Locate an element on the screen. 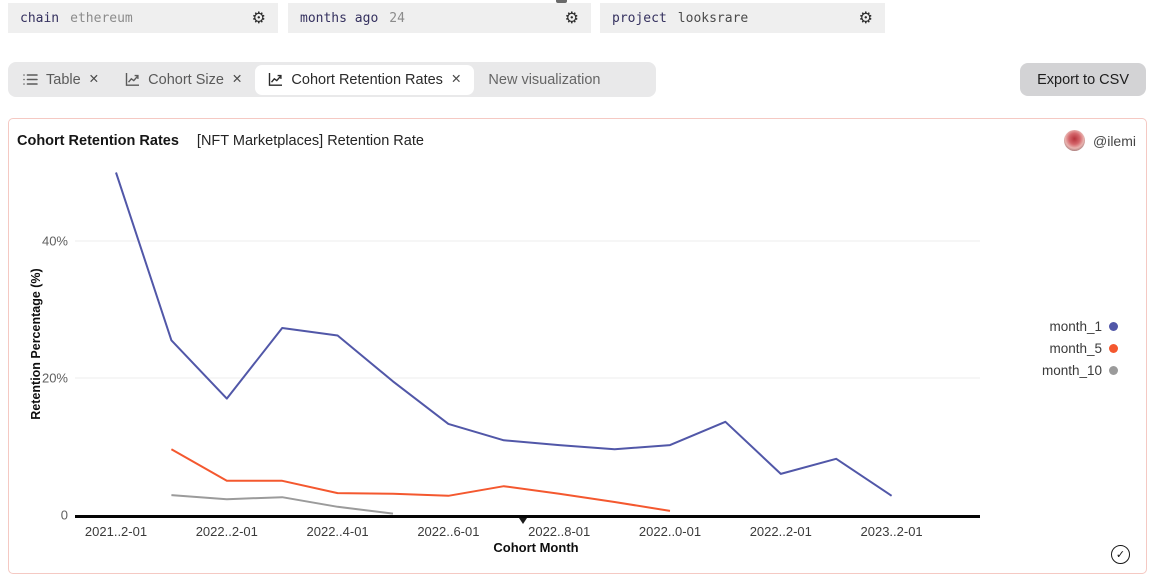 The image size is (1156, 581). param-chain-label: chain is located at coordinates (40, 18).